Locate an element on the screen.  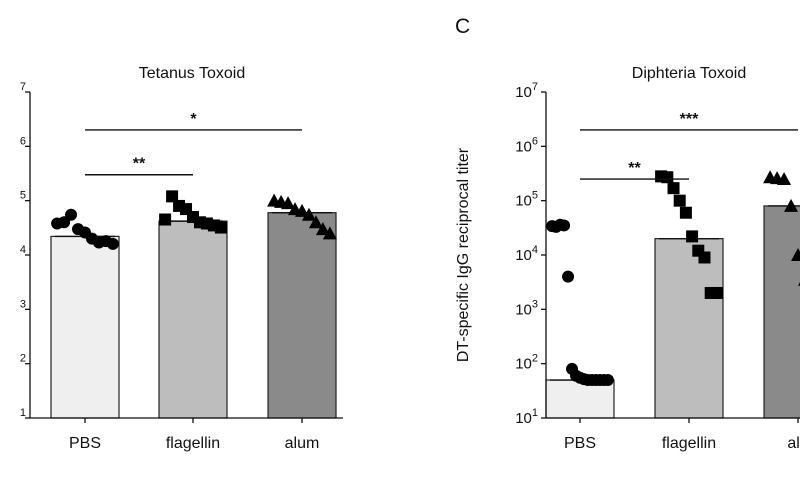
y-tick-label: 2 is located at coordinates (23, 359).